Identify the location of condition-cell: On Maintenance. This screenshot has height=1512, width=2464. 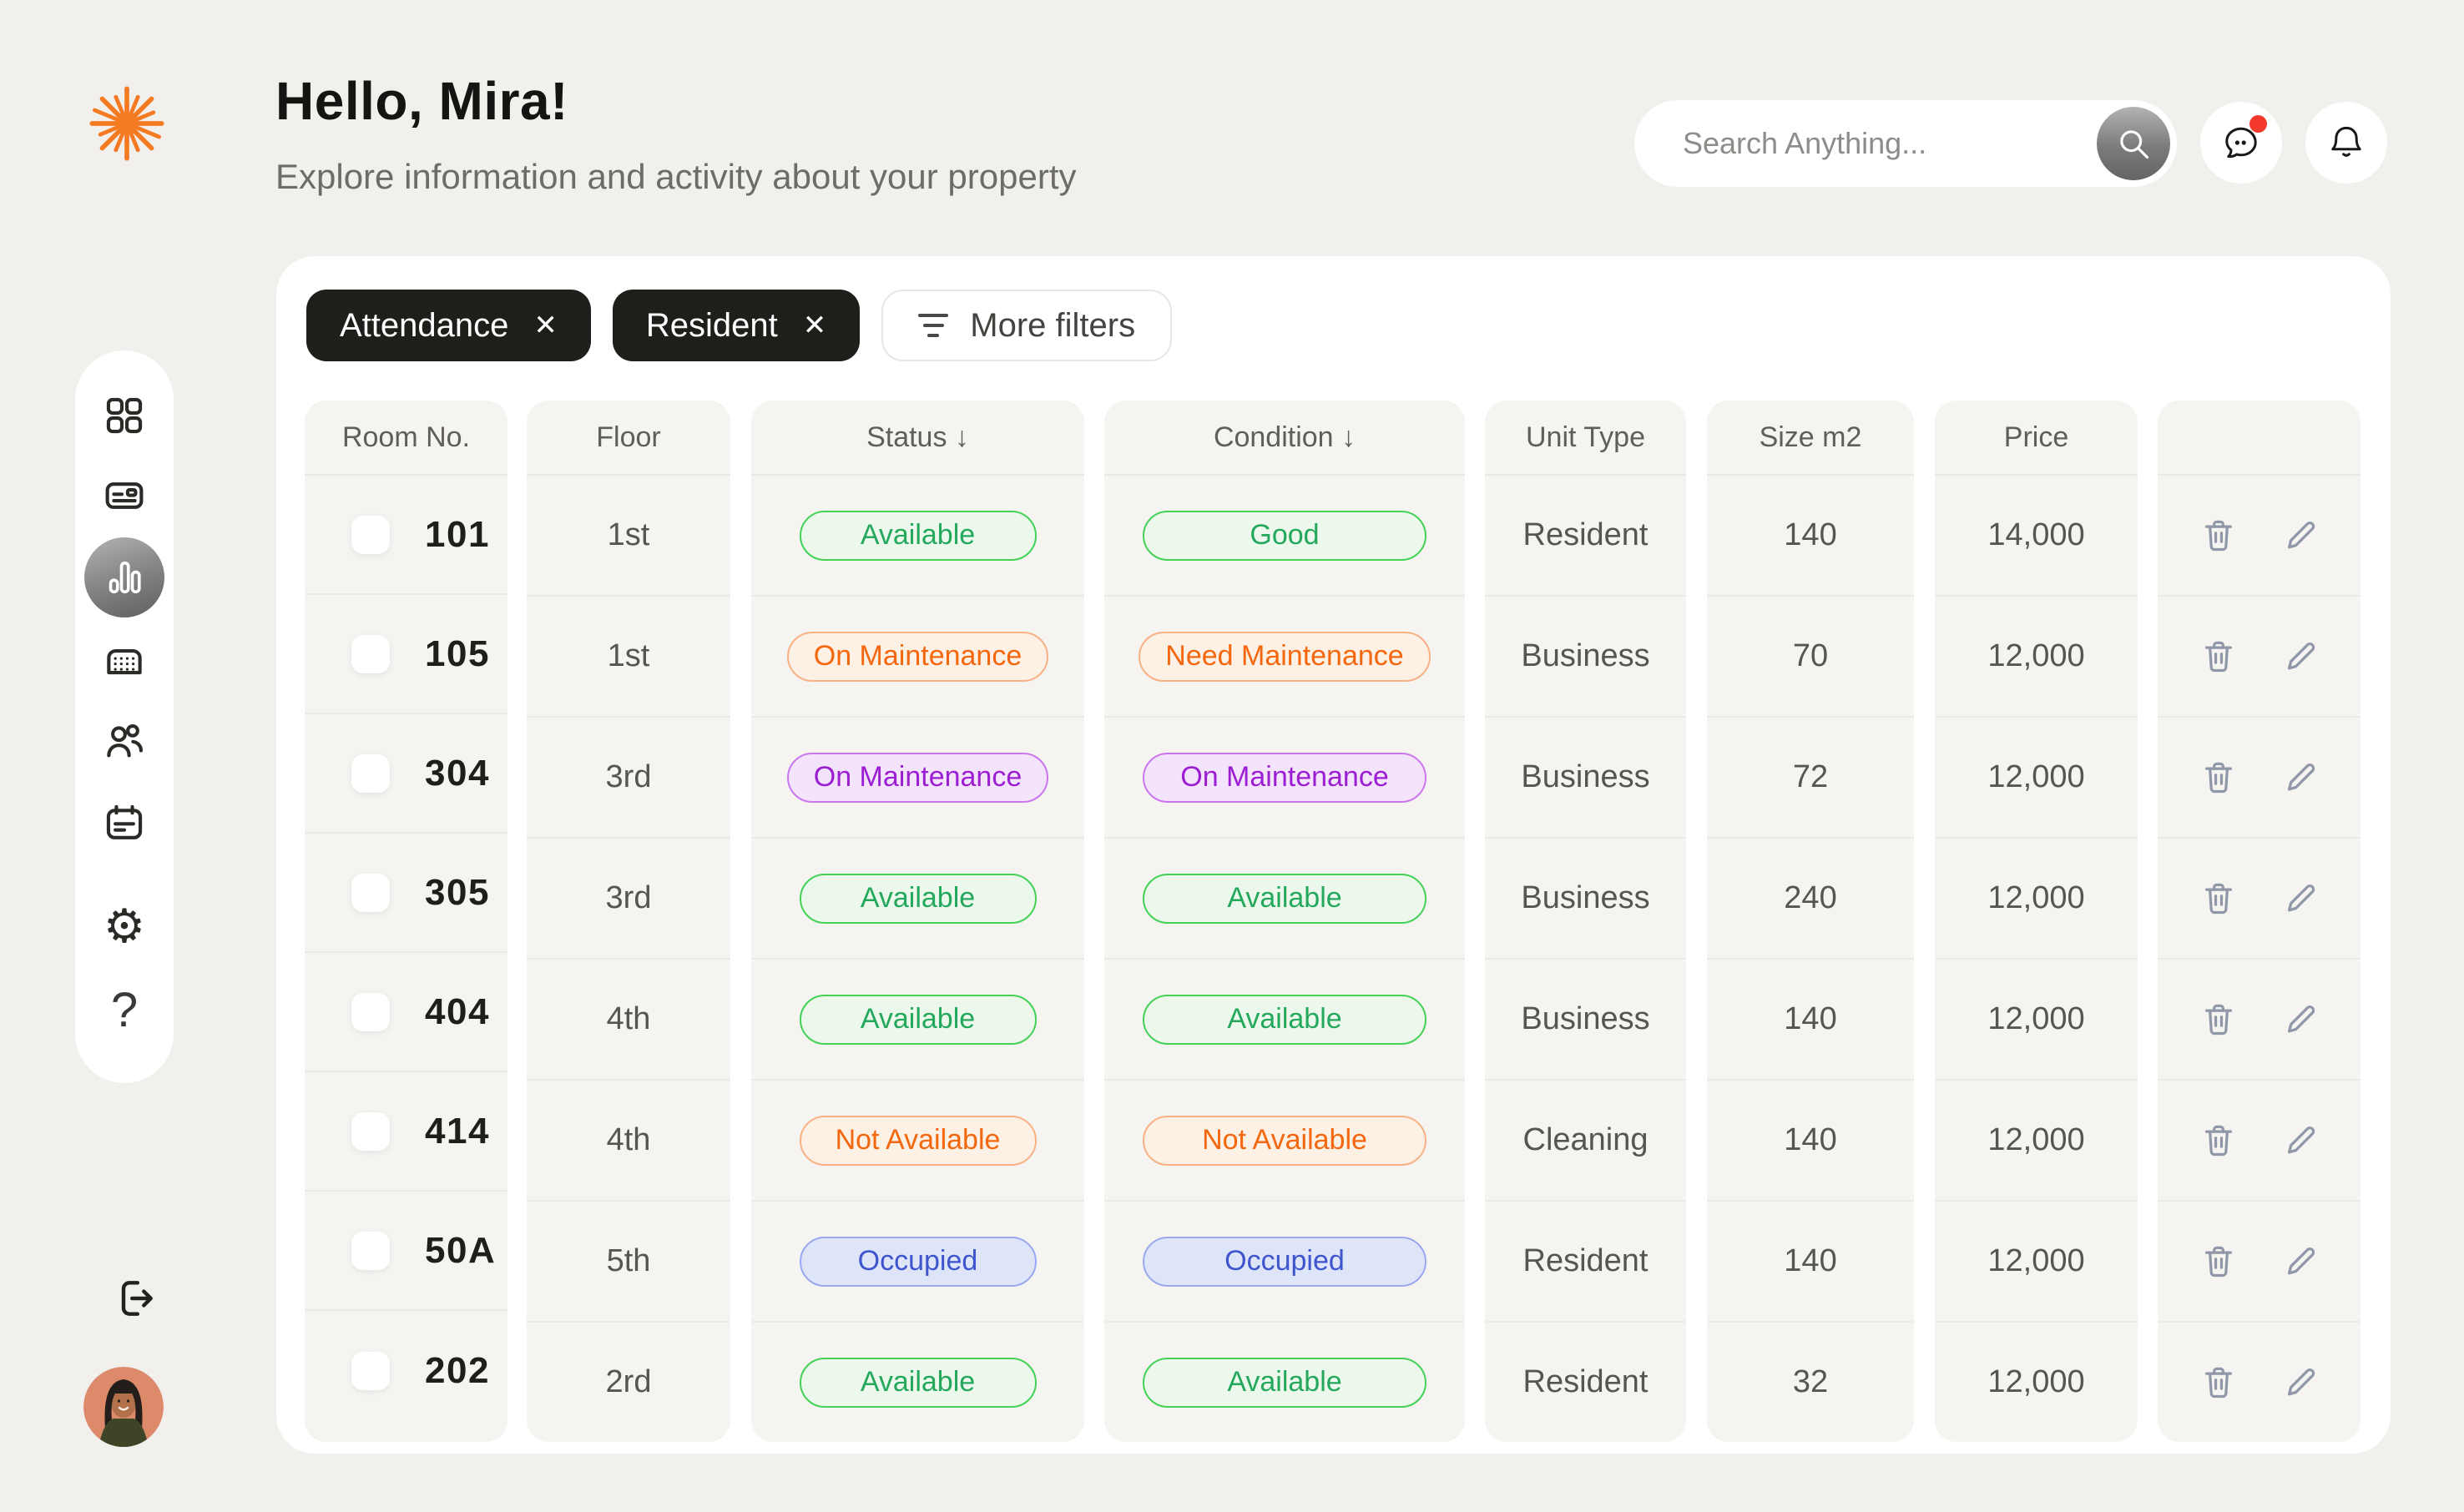
(1284, 778).